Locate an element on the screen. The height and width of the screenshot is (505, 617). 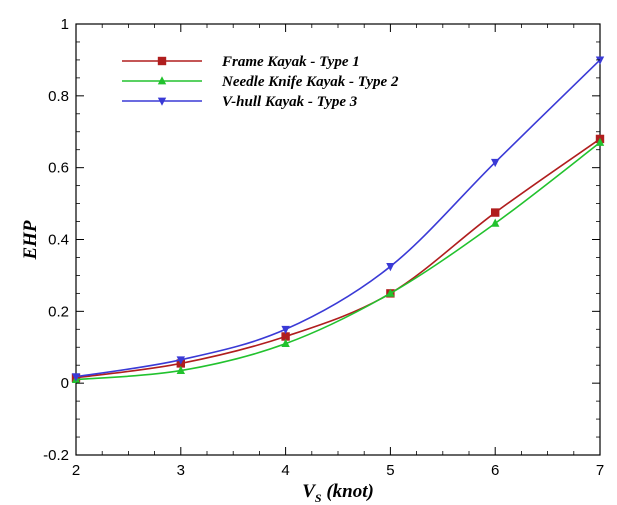
x-tick-label: 3 is located at coordinates (181, 470).